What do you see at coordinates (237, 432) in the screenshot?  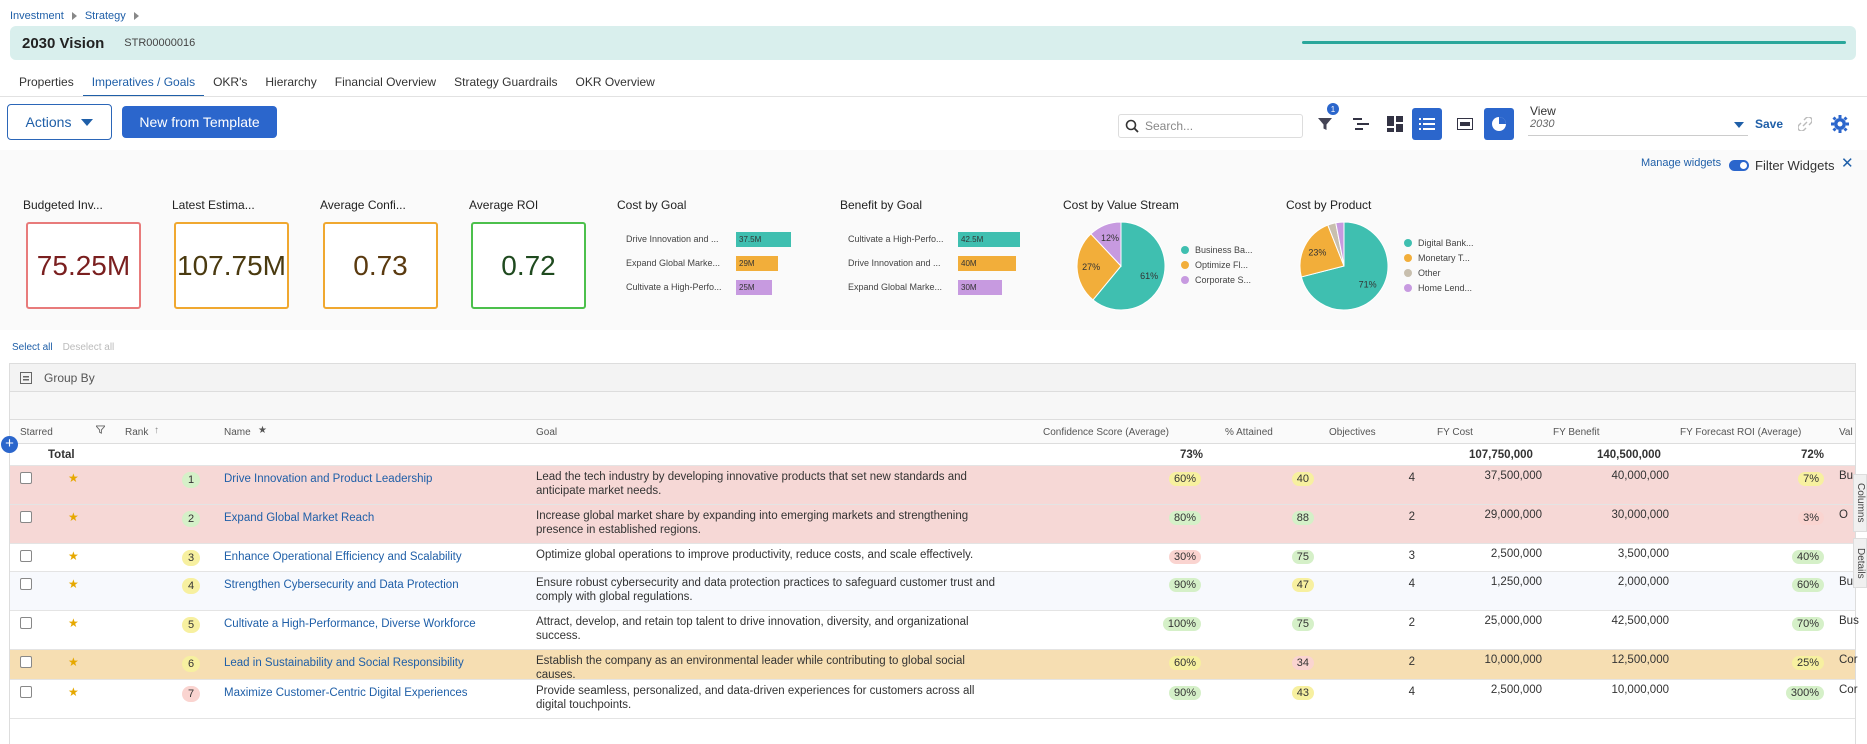 I see `col-name: Name` at bounding box center [237, 432].